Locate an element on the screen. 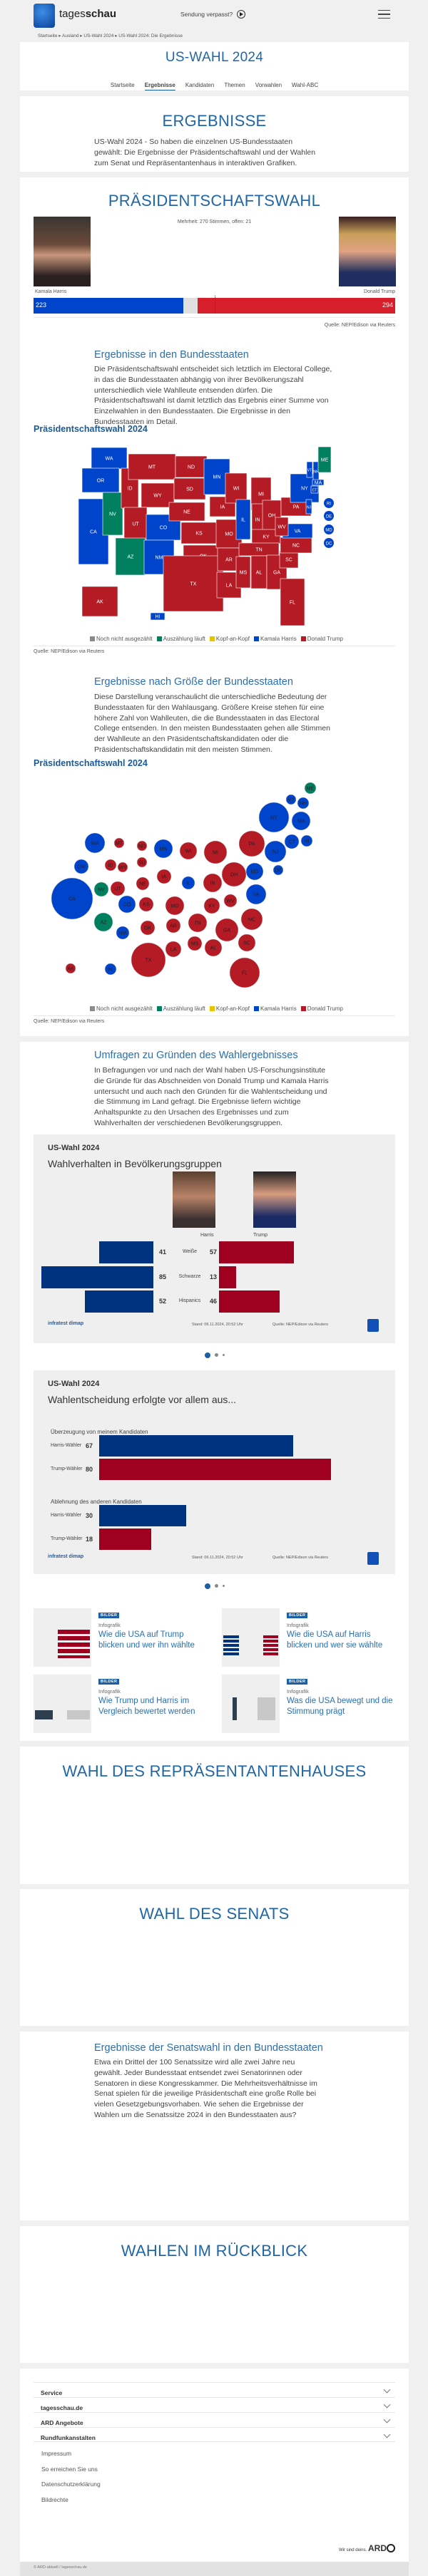  state-nj is located at coordinates (308, 506).